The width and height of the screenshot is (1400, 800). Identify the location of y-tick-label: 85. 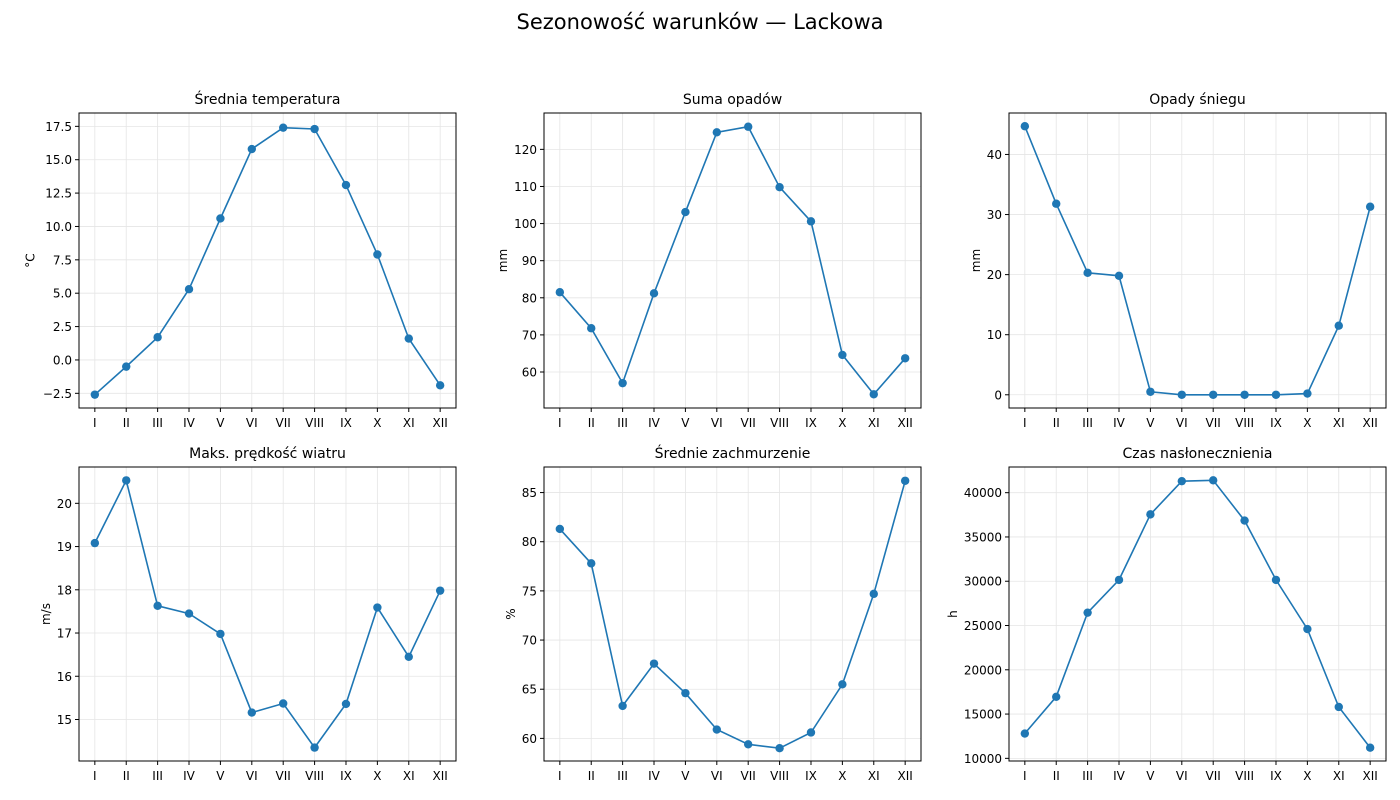
(529, 493).